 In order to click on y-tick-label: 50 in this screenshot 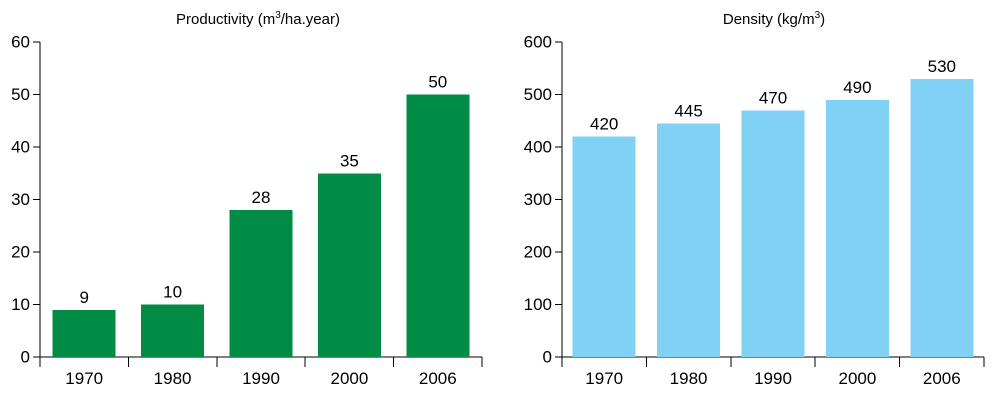, I will do `click(20, 94)`.